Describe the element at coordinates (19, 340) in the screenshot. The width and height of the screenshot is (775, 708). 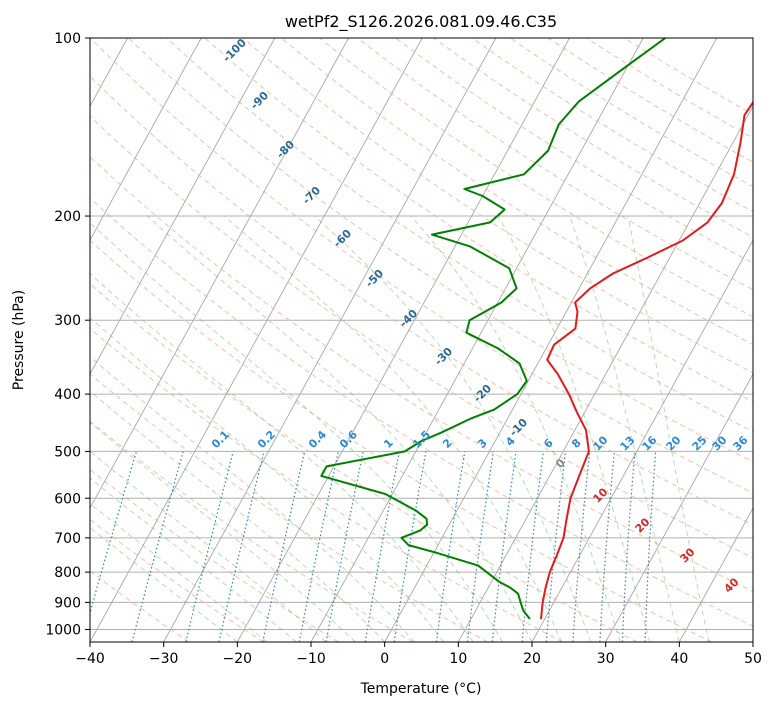
I see `y-axis-label: Pressure (hPa)` at that location.